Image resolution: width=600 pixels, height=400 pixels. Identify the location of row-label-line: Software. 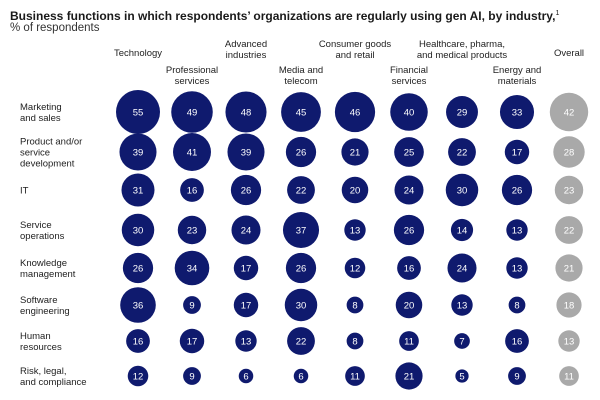
(39, 300).